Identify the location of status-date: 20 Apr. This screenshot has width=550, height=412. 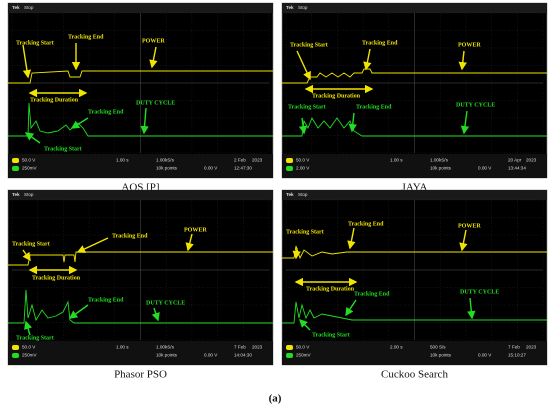
(515, 160).